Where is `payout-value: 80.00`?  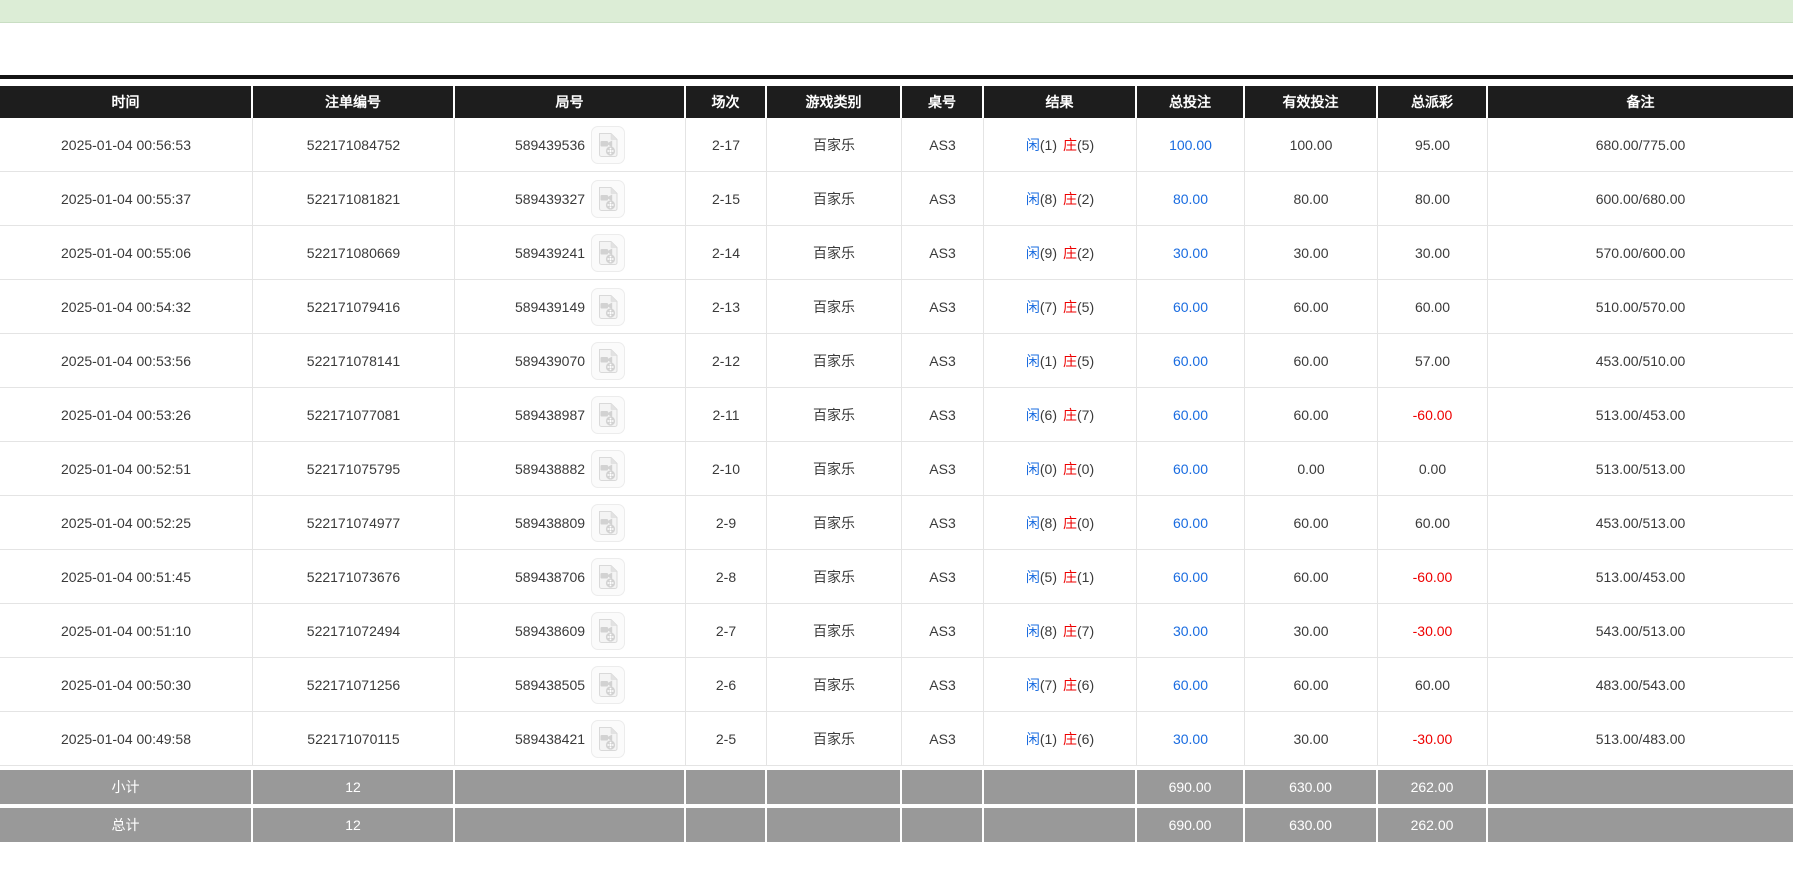
payout-value: 80.00 is located at coordinates (1432, 198).